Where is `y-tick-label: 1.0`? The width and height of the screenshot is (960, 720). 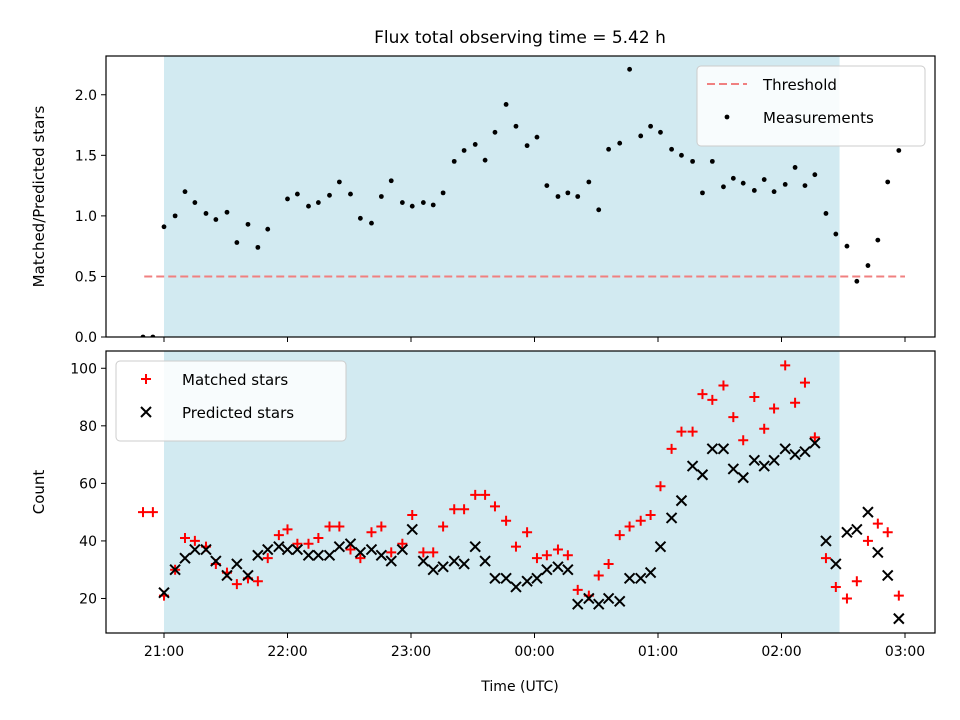 y-tick-label: 1.0 is located at coordinates (86, 217).